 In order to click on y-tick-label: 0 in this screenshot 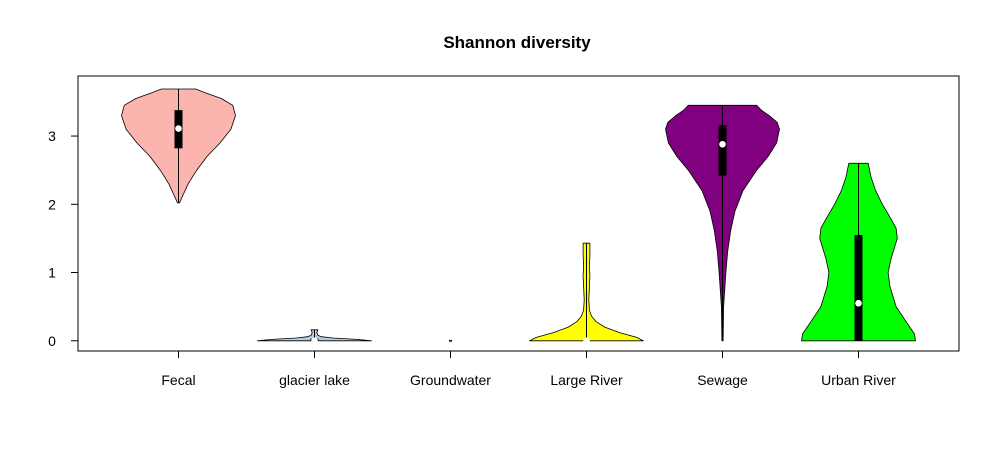, I will do `click(52, 341)`.